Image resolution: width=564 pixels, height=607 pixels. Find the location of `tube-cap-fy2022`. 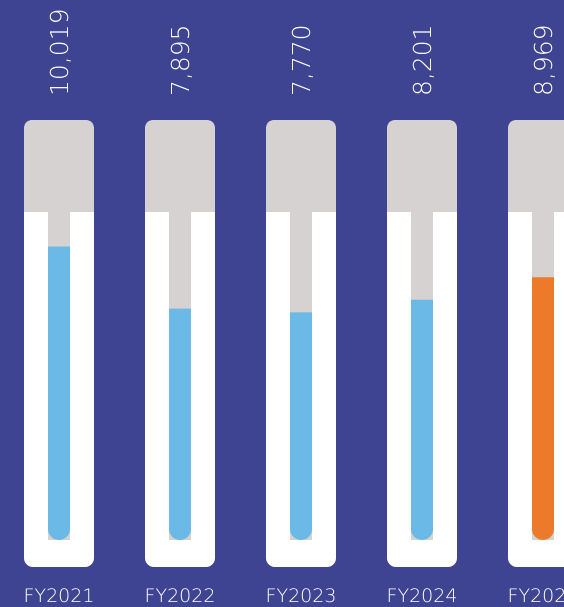

tube-cap-fy2022 is located at coordinates (180, 166).